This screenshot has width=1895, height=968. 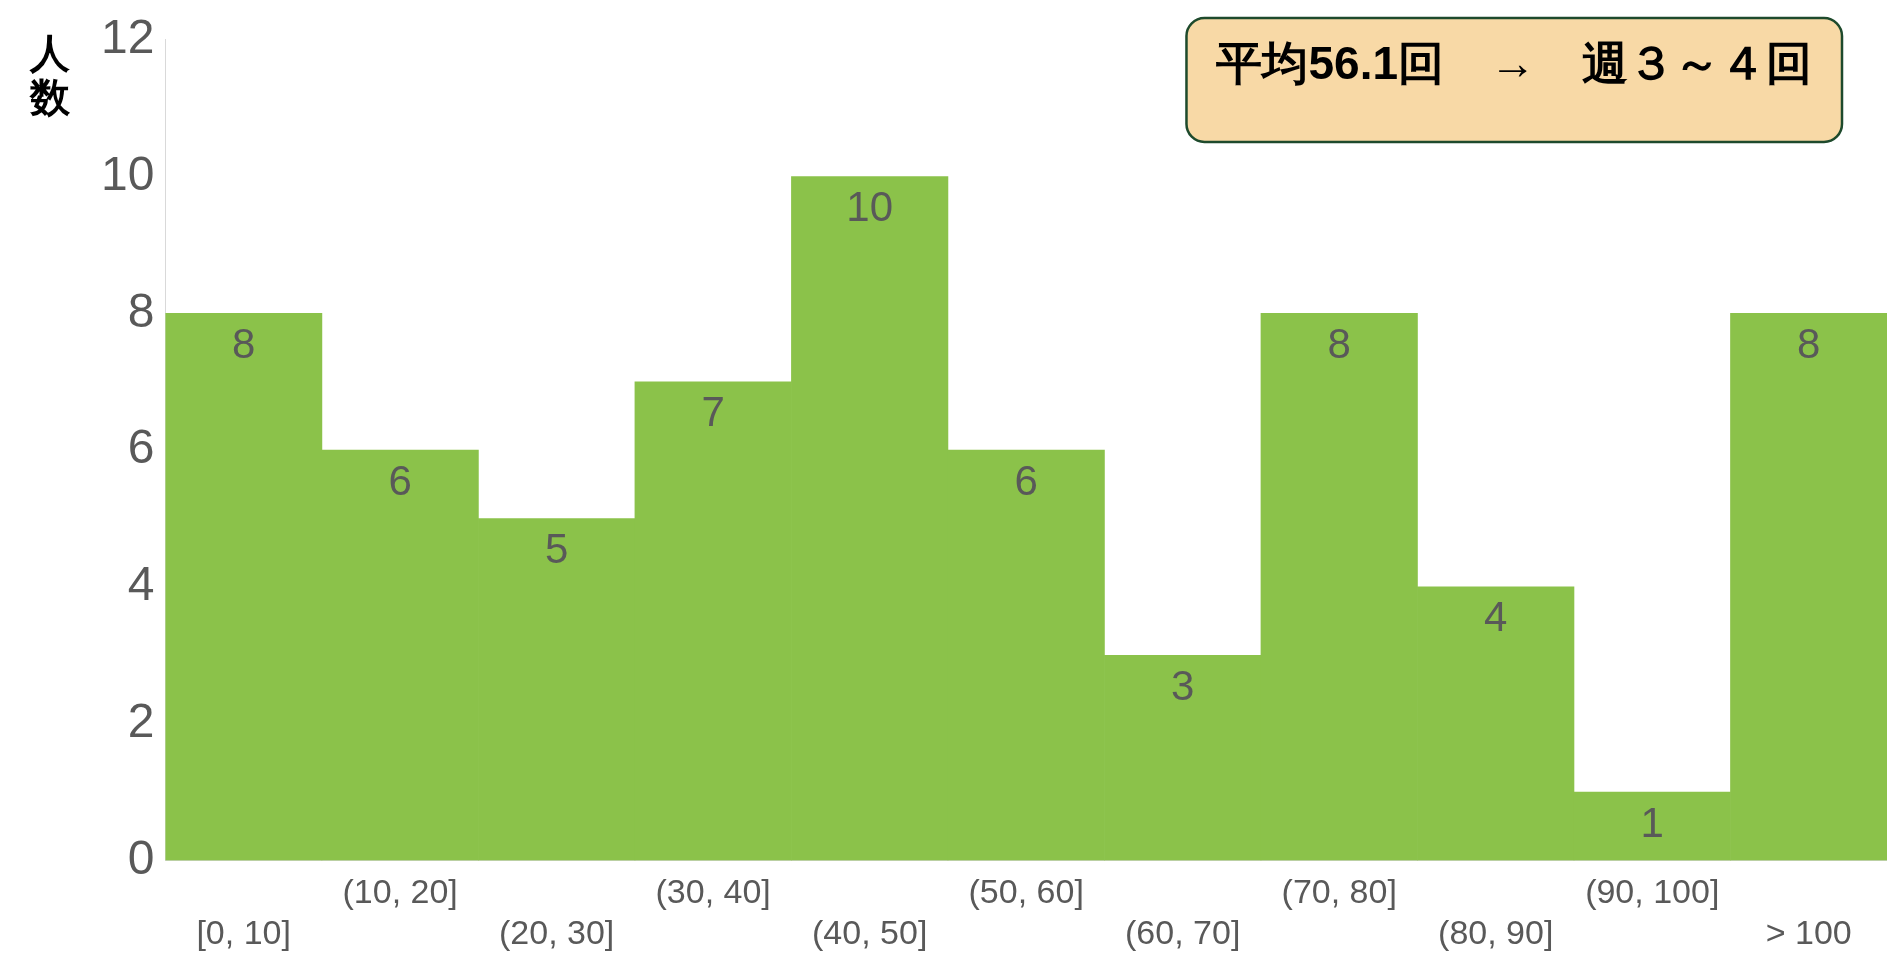 I want to click on data-label: 5, so click(x=556, y=549).